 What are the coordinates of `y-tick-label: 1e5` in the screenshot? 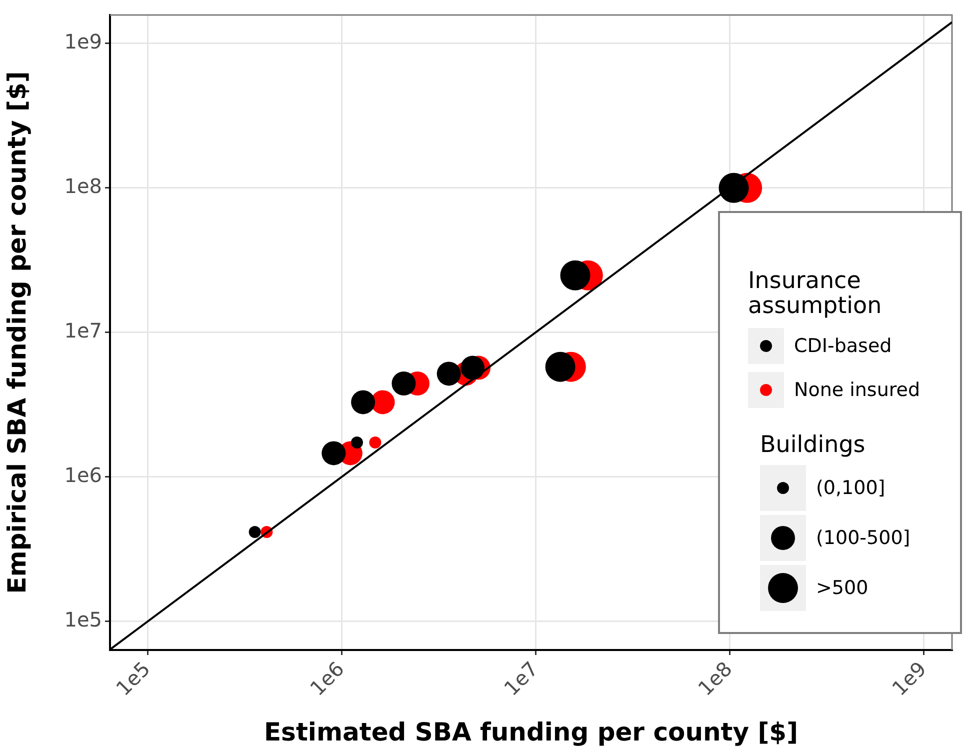 It's located at (83, 620).